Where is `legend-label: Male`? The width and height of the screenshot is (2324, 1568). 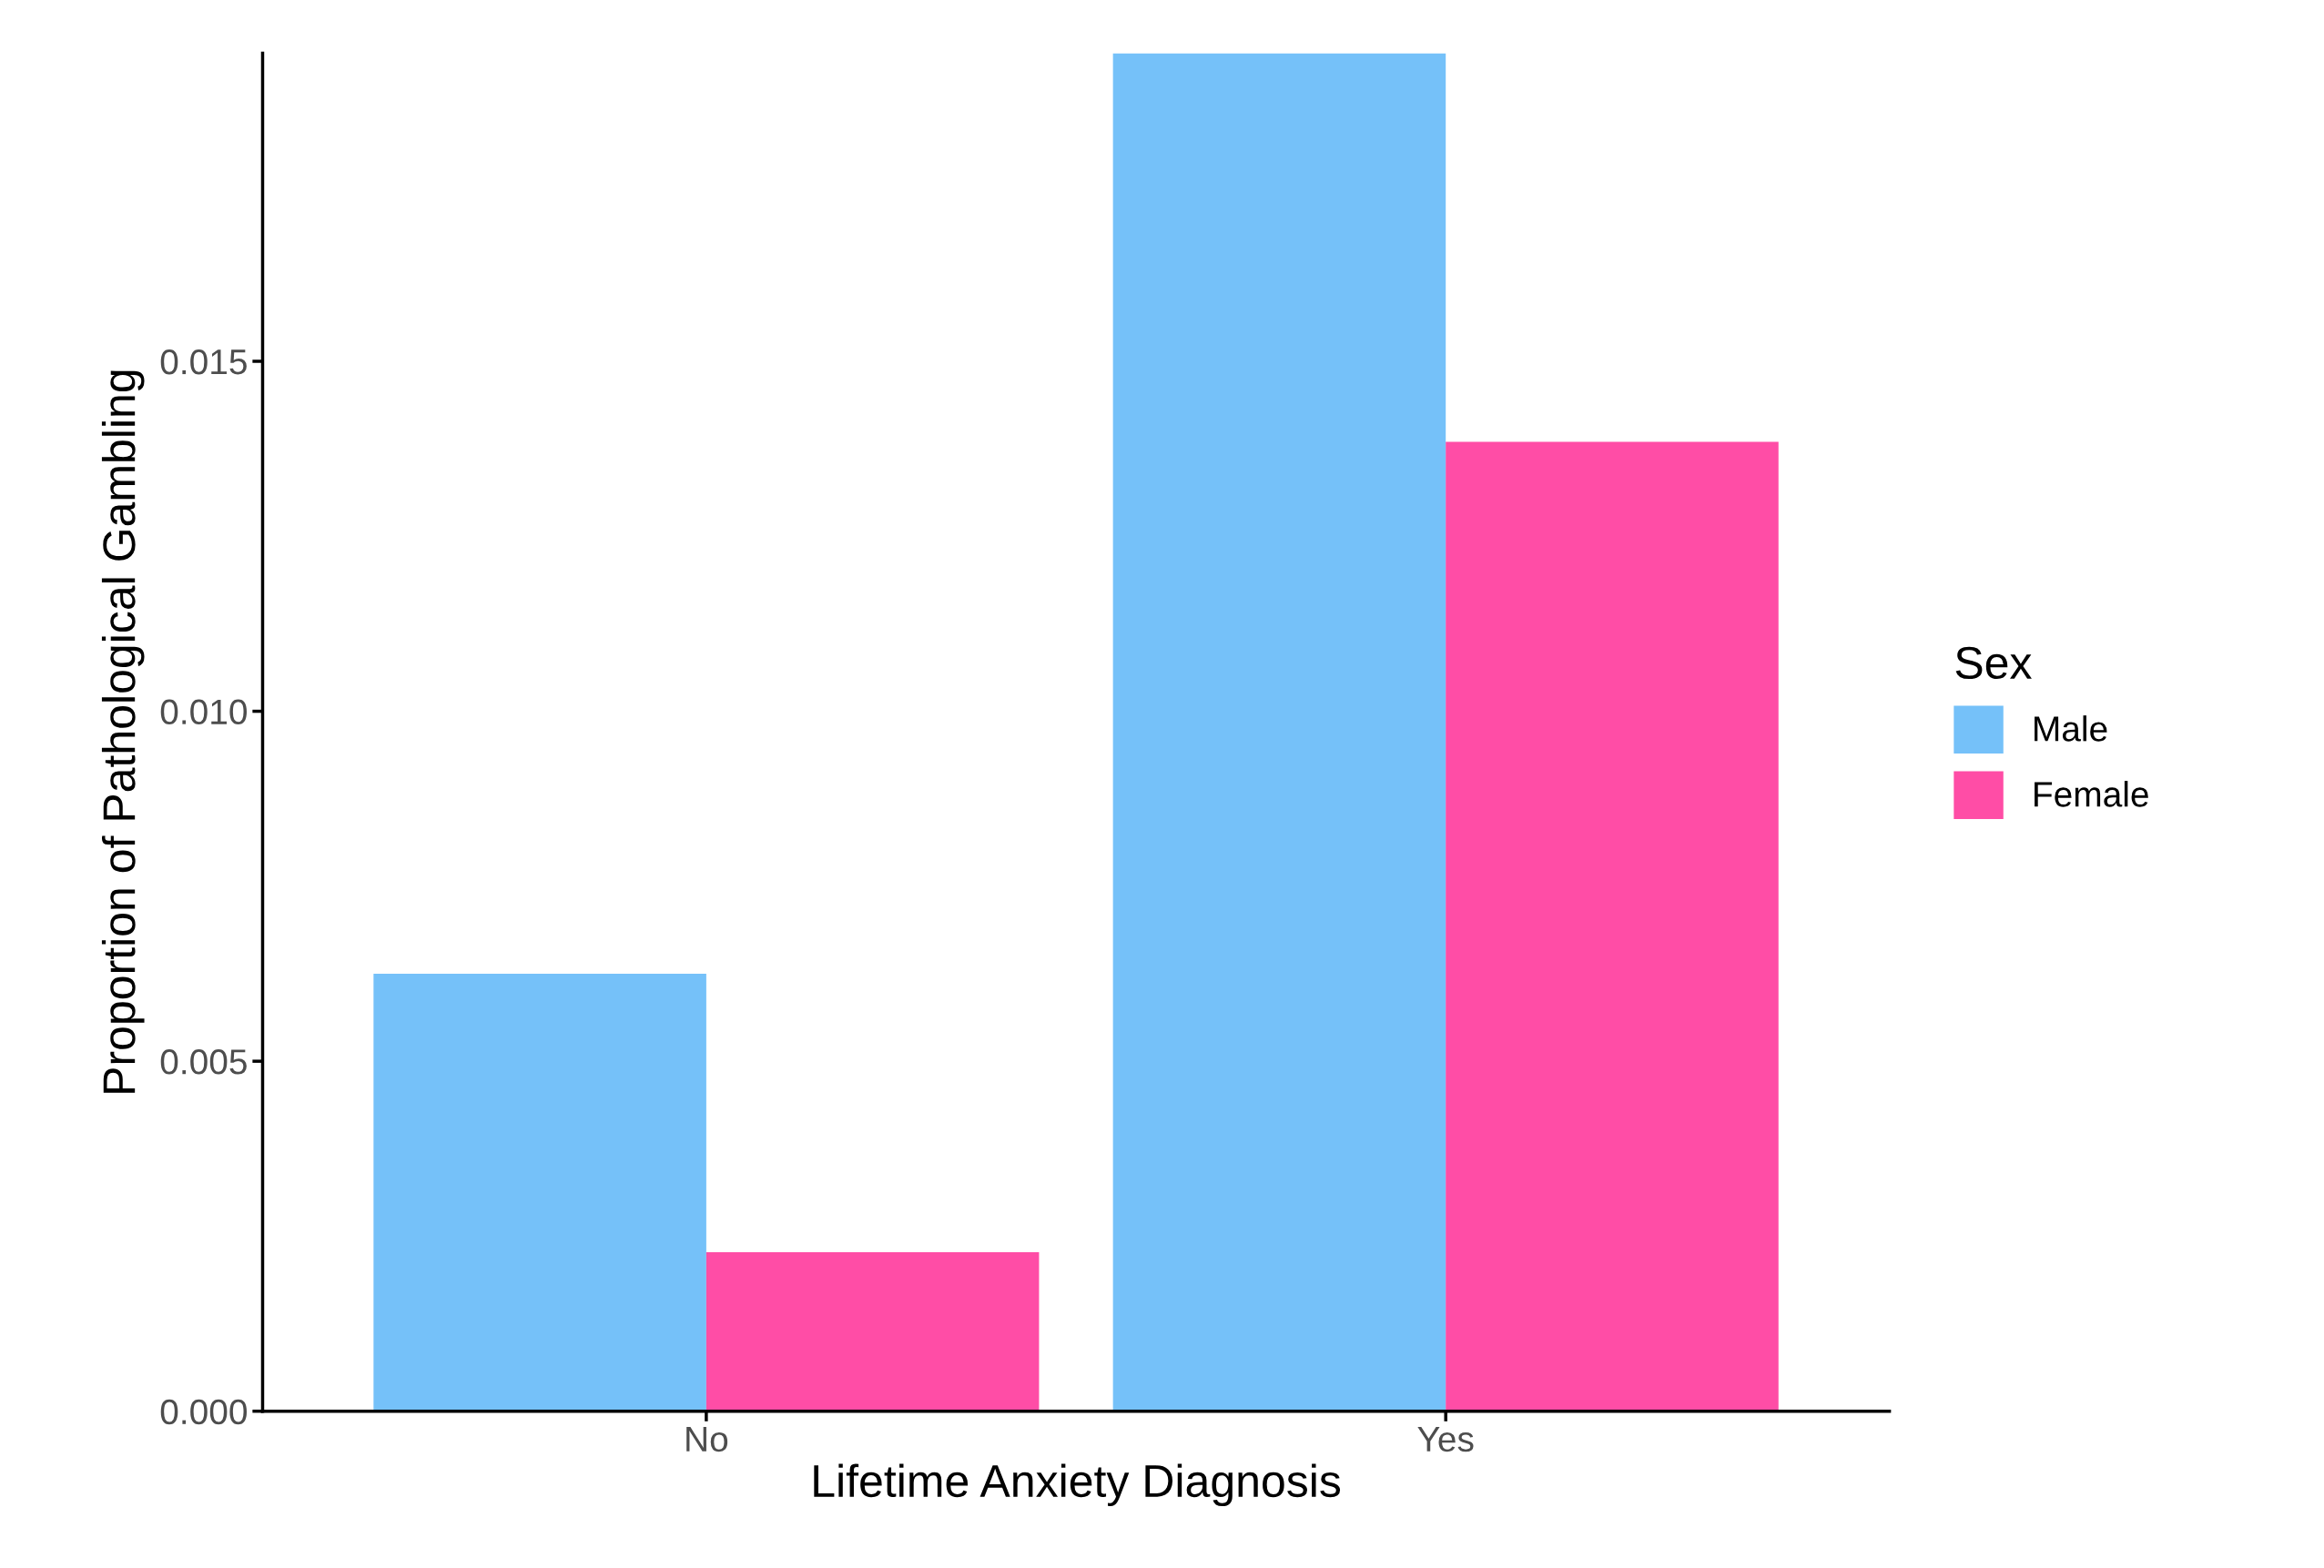
legend-label: Male is located at coordinates (2071, 728).